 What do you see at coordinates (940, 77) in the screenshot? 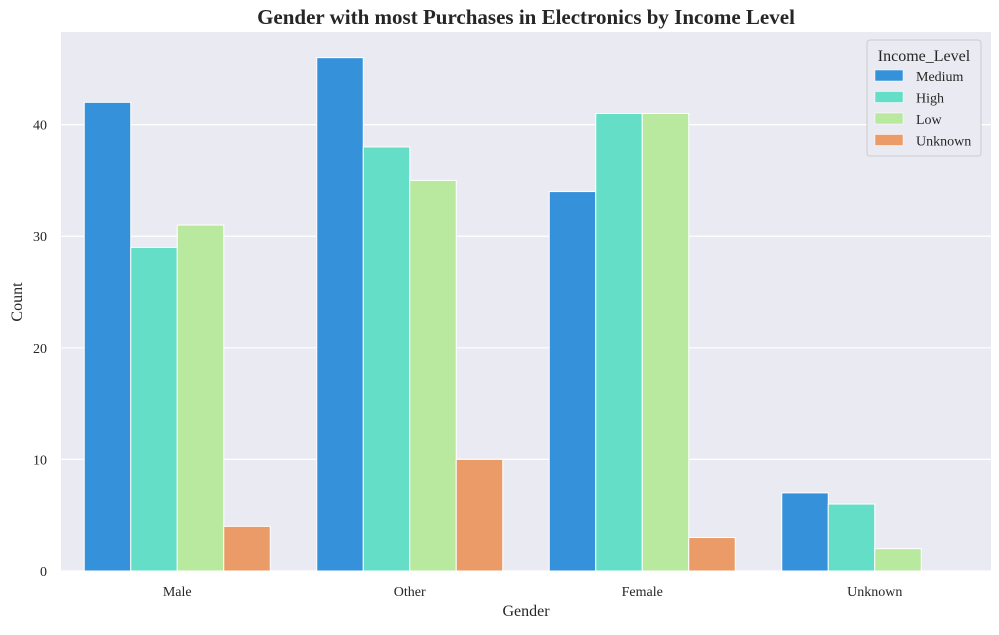
I see `legend-label-medium: Medium` at bounding box center [940, 77].